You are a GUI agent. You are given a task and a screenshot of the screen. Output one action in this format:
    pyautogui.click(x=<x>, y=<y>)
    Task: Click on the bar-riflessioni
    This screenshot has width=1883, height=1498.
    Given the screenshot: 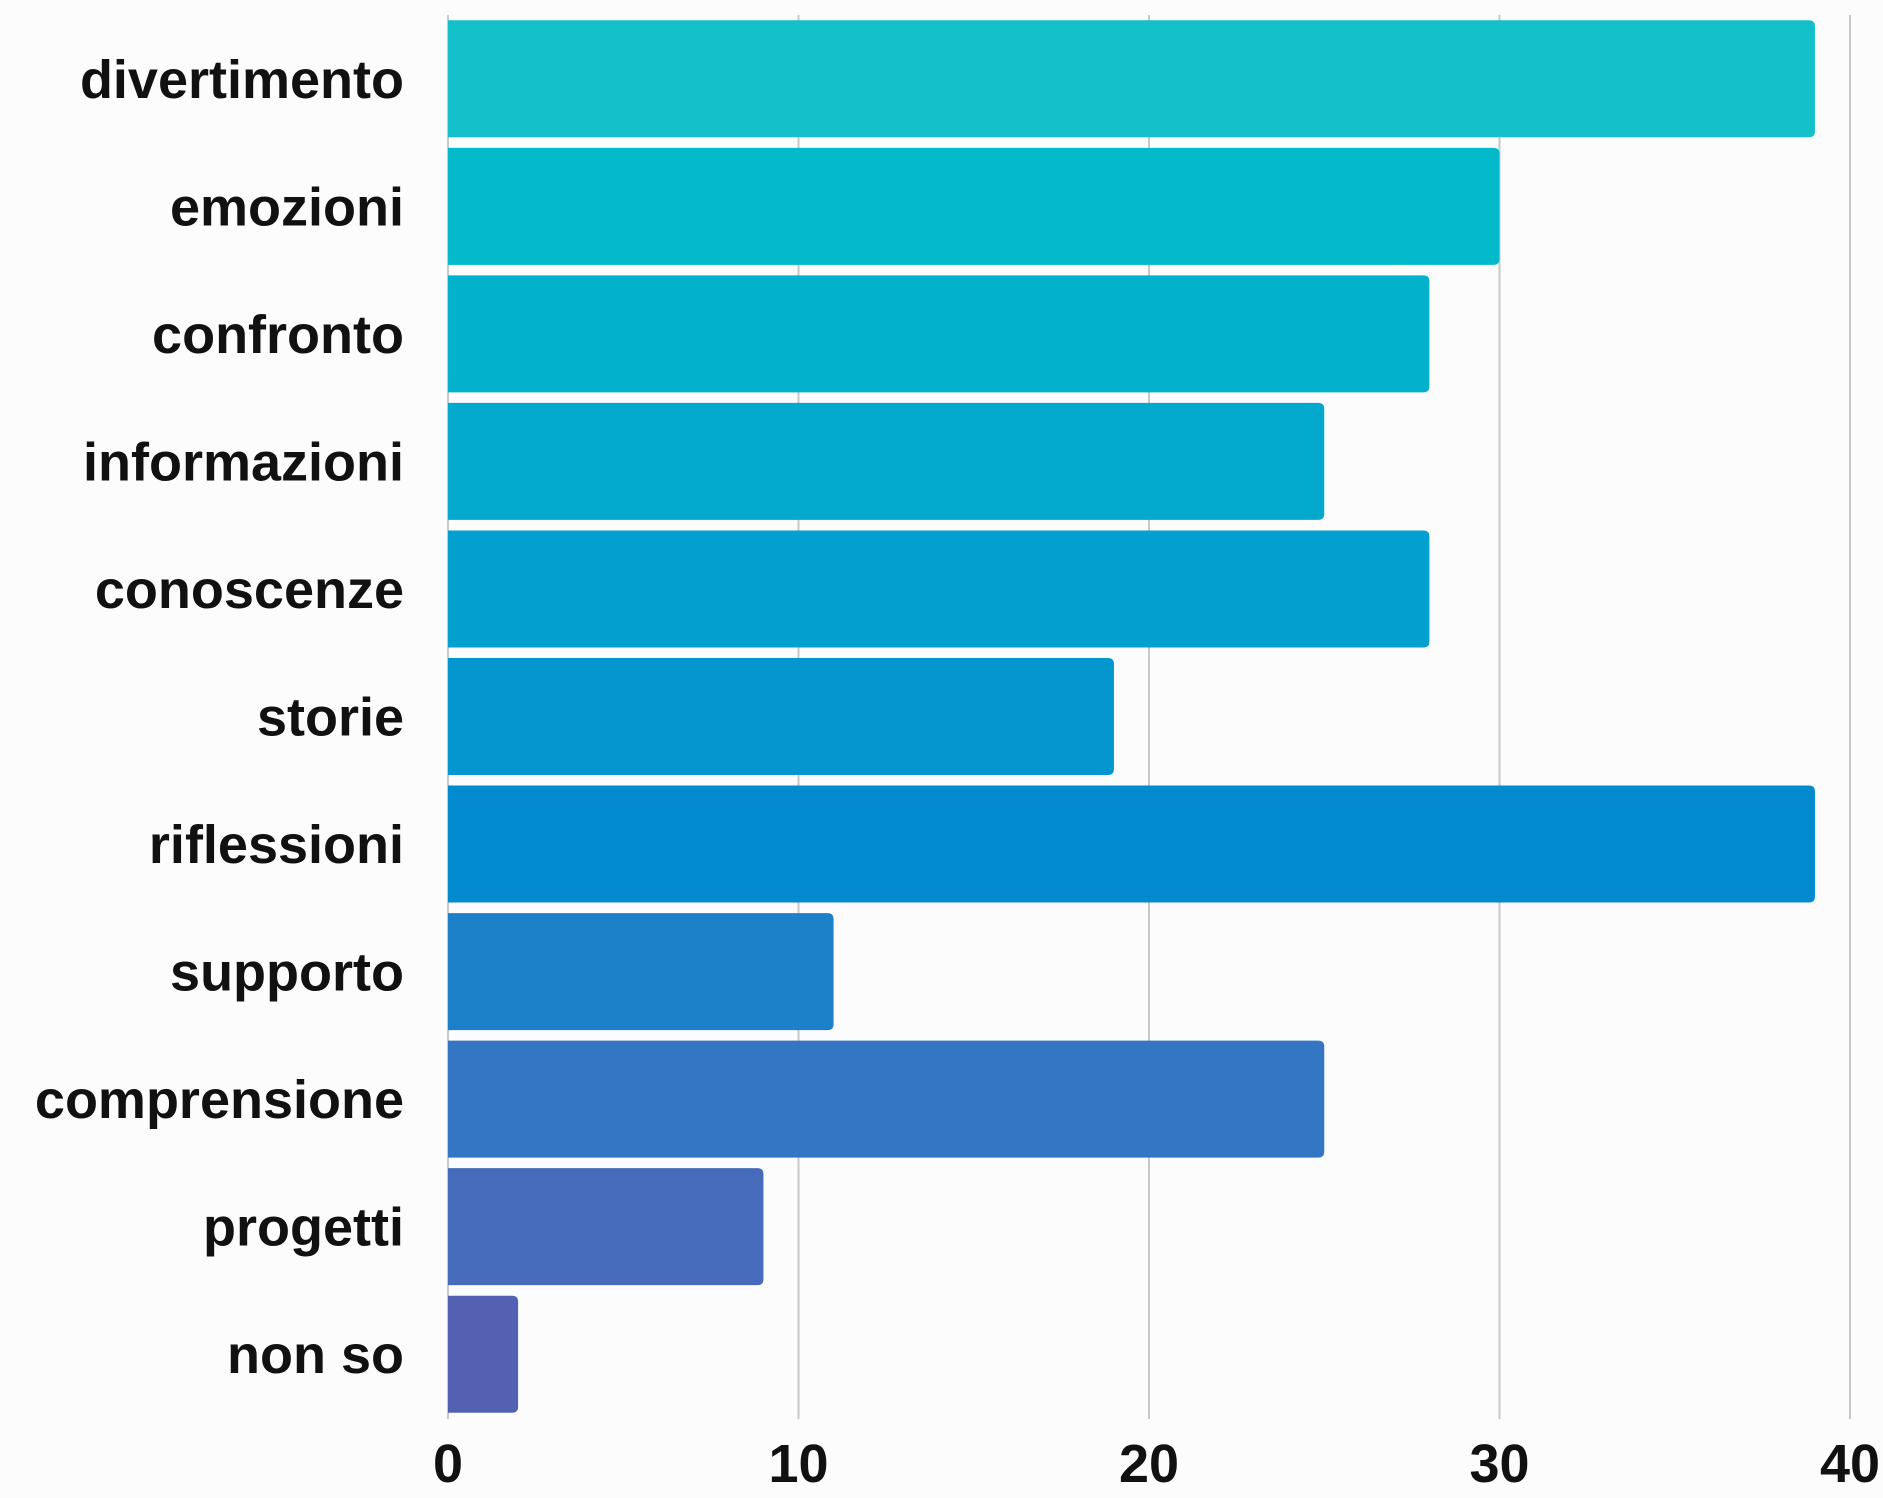 What is the action you would take?
    pyautogui.click(x=1131, y=844)
    